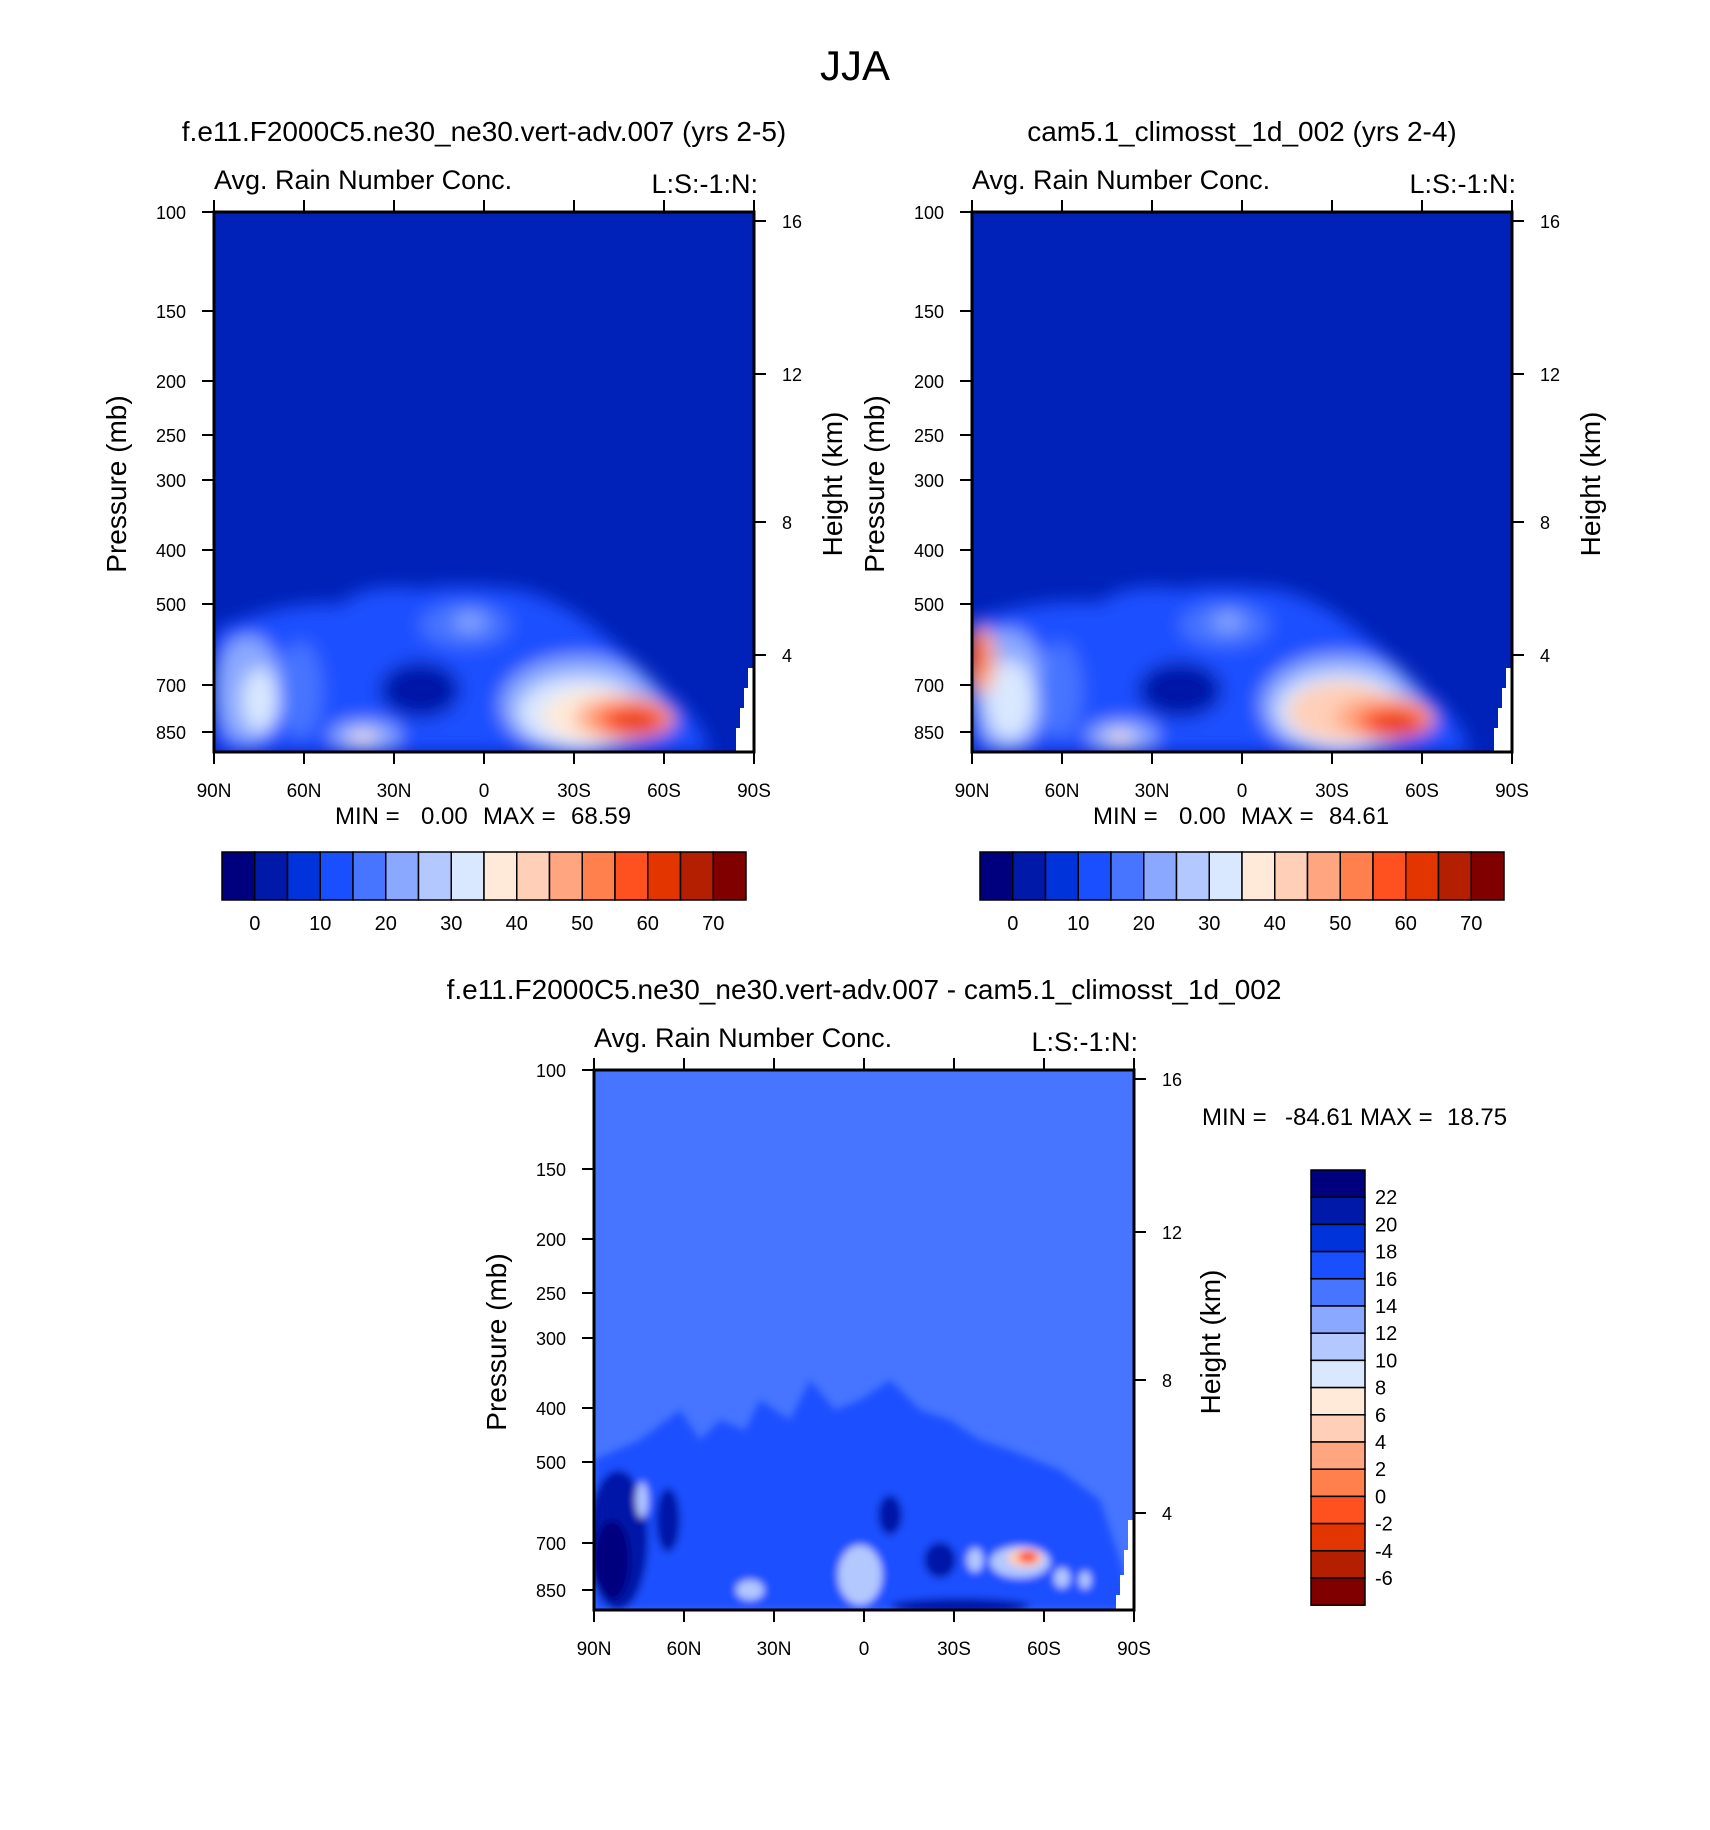 Image resolution: width=1710 pixels, height=1830 pixels. I want to click on colorbar-label: -2, so click(1384, 1525).